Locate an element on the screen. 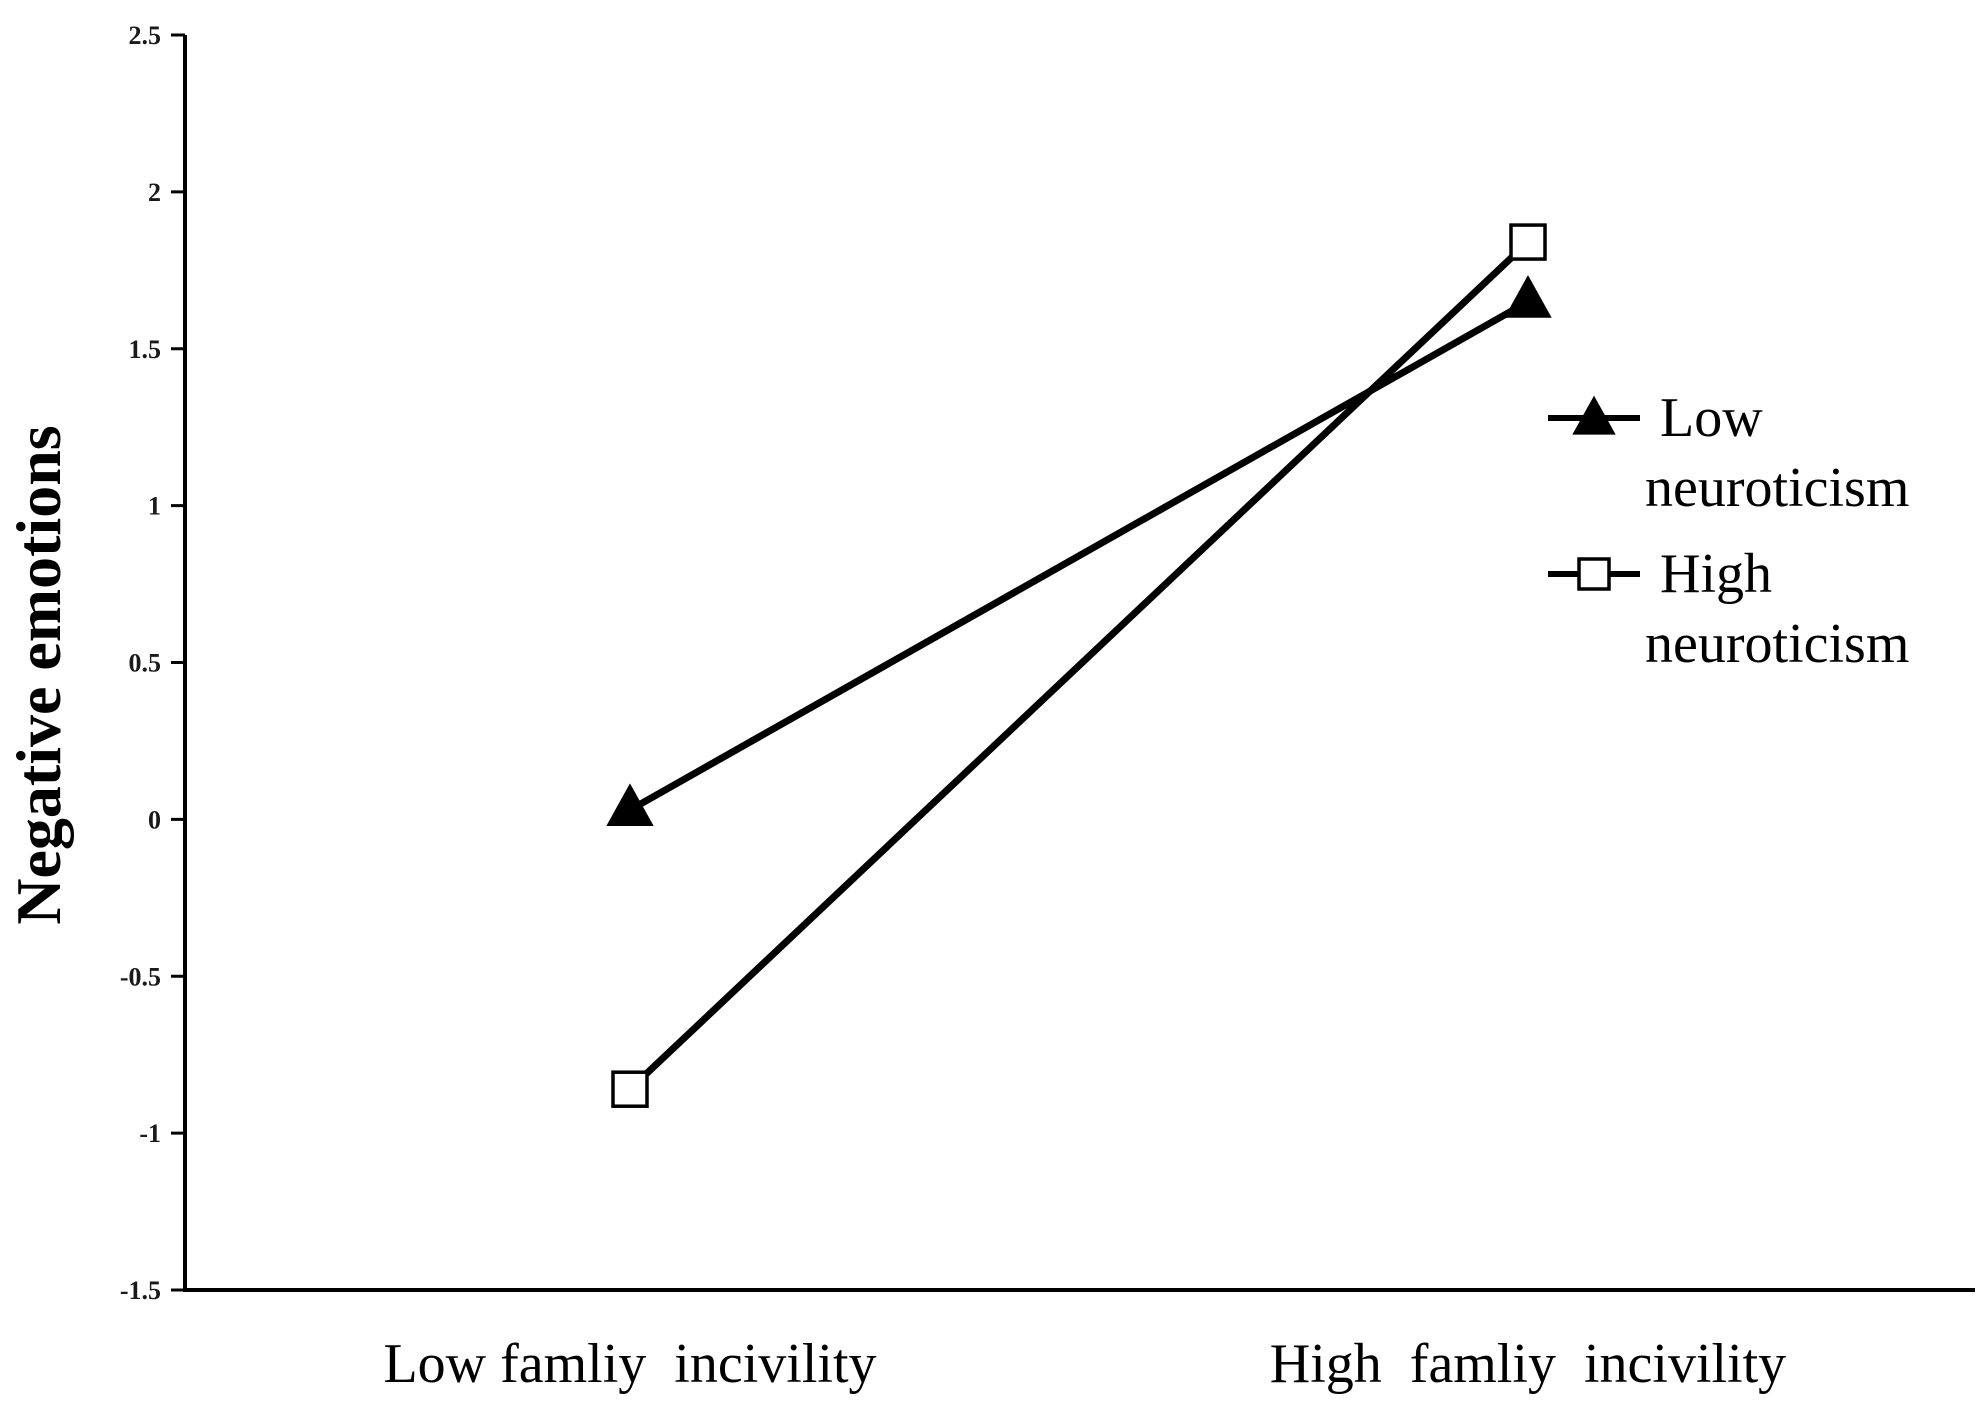  legend-square-marker is located at coordinates (1594, 574).